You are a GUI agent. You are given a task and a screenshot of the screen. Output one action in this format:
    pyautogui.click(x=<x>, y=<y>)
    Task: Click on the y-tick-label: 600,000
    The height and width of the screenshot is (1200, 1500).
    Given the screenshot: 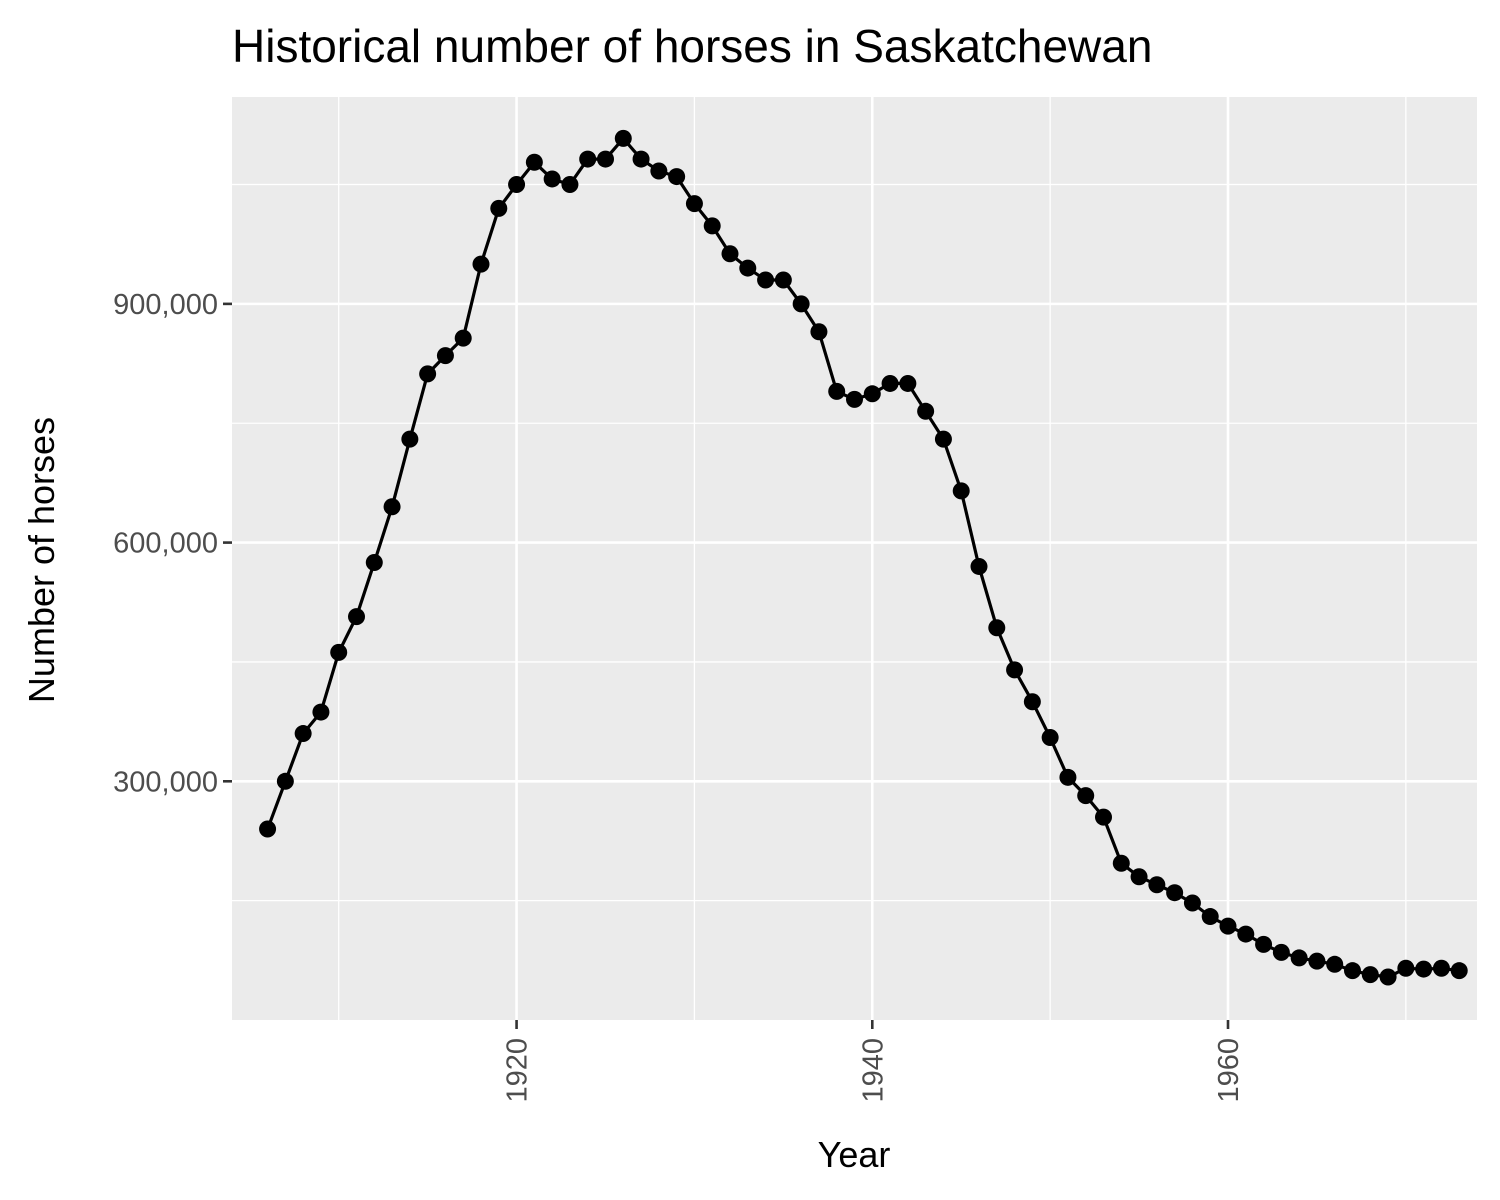 What is the action you would take?
    pyautogui.click(x=165, y=544)
    